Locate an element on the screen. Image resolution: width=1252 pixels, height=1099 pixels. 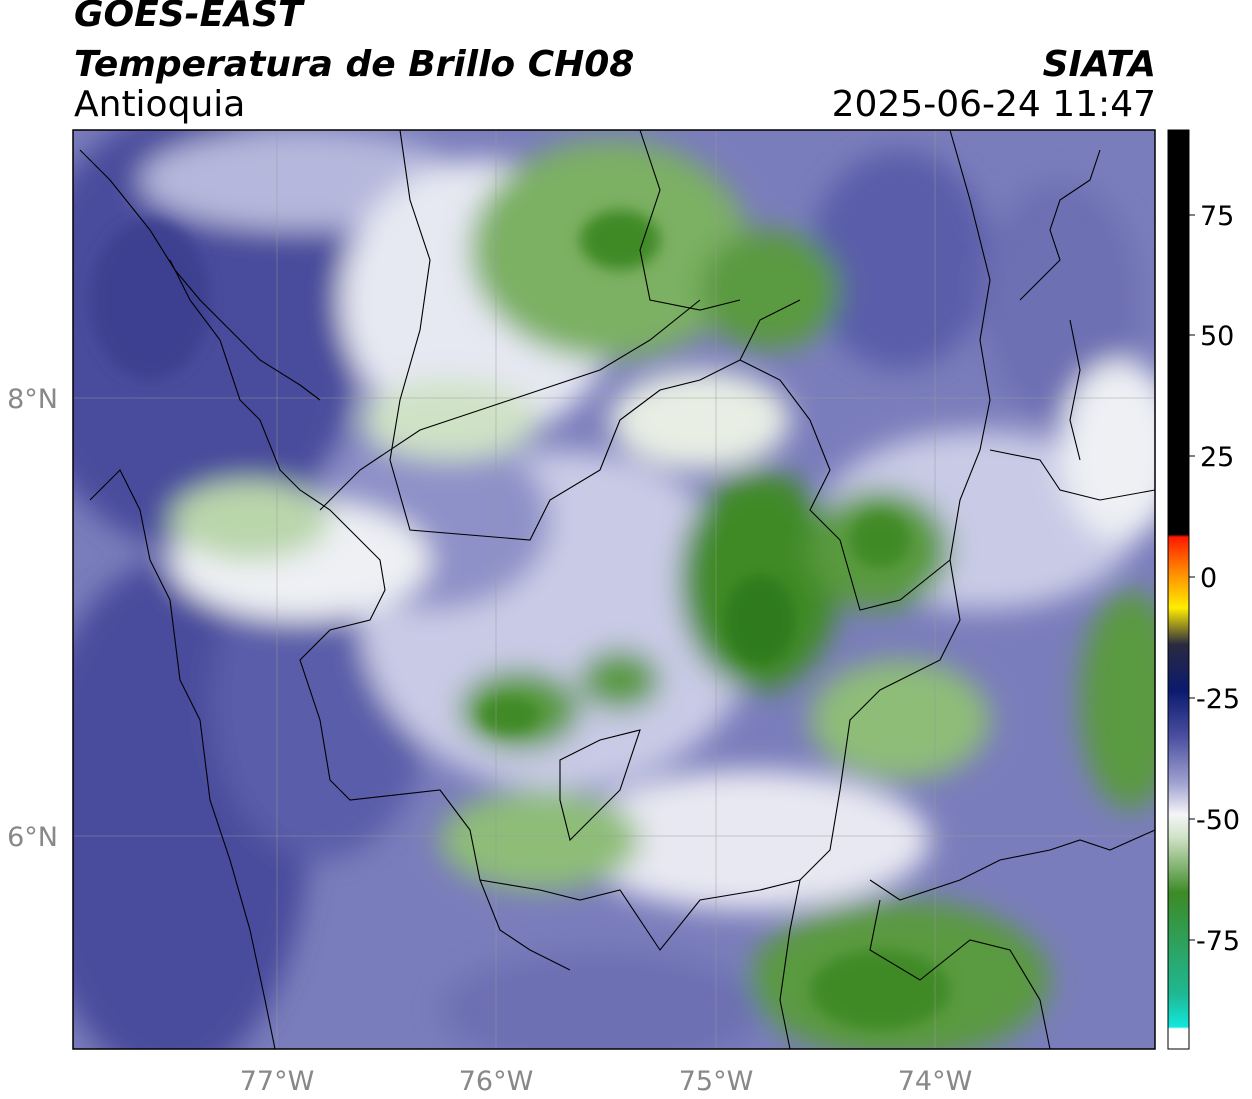
product-title: Temperatura de Brillo CH08 is located at coordinates (354, 64).